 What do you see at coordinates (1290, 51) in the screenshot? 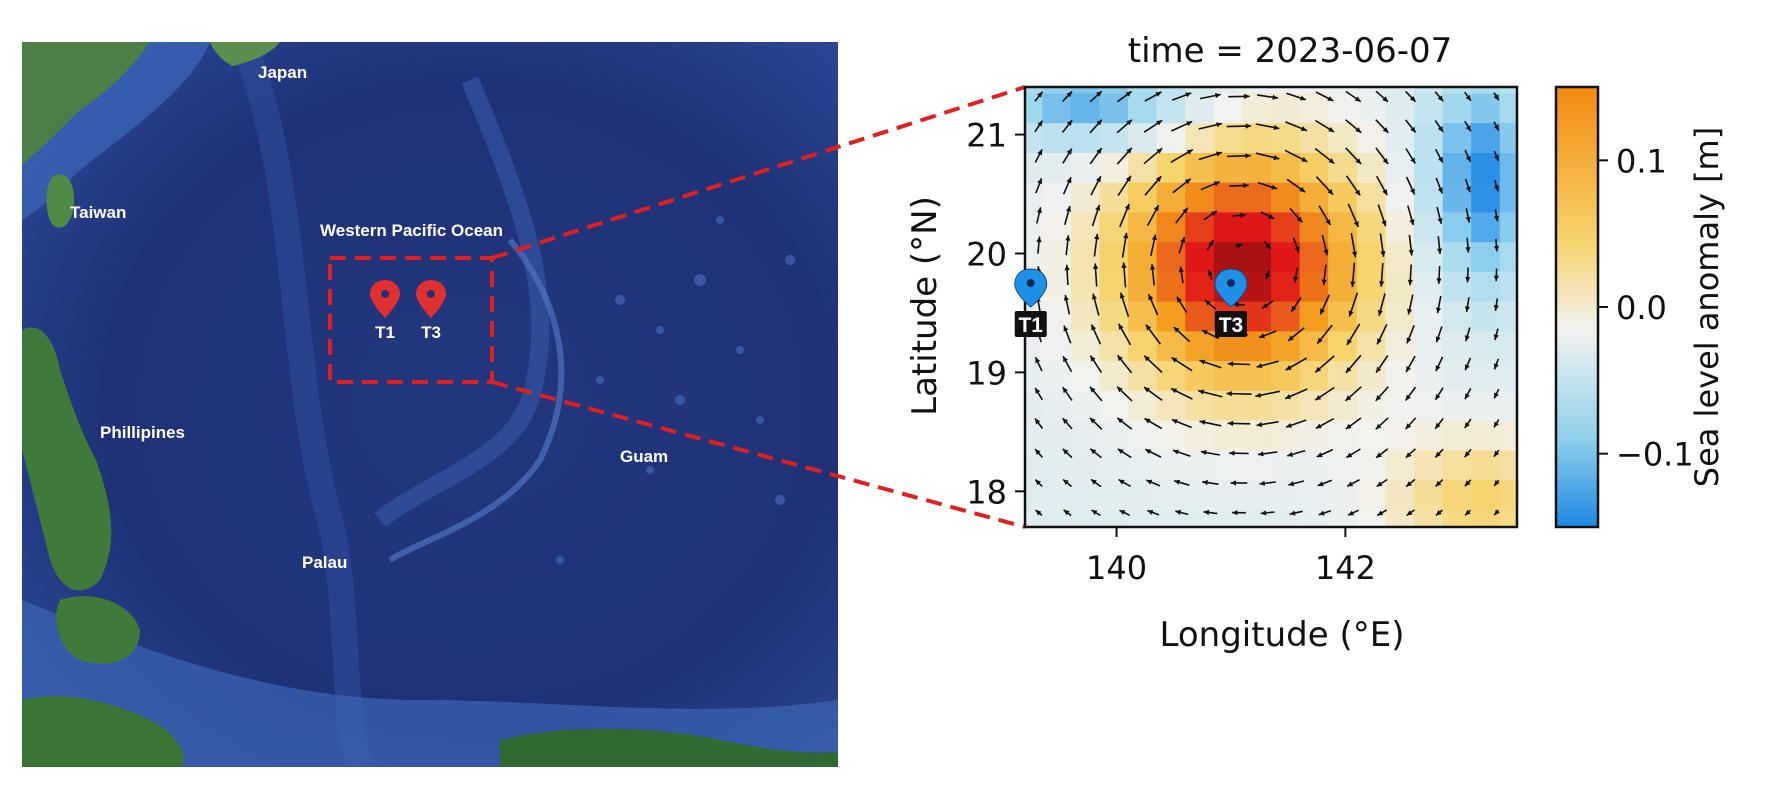
I see `chart-title: time = 2023-06-07` at bounding box center [1290, 51].